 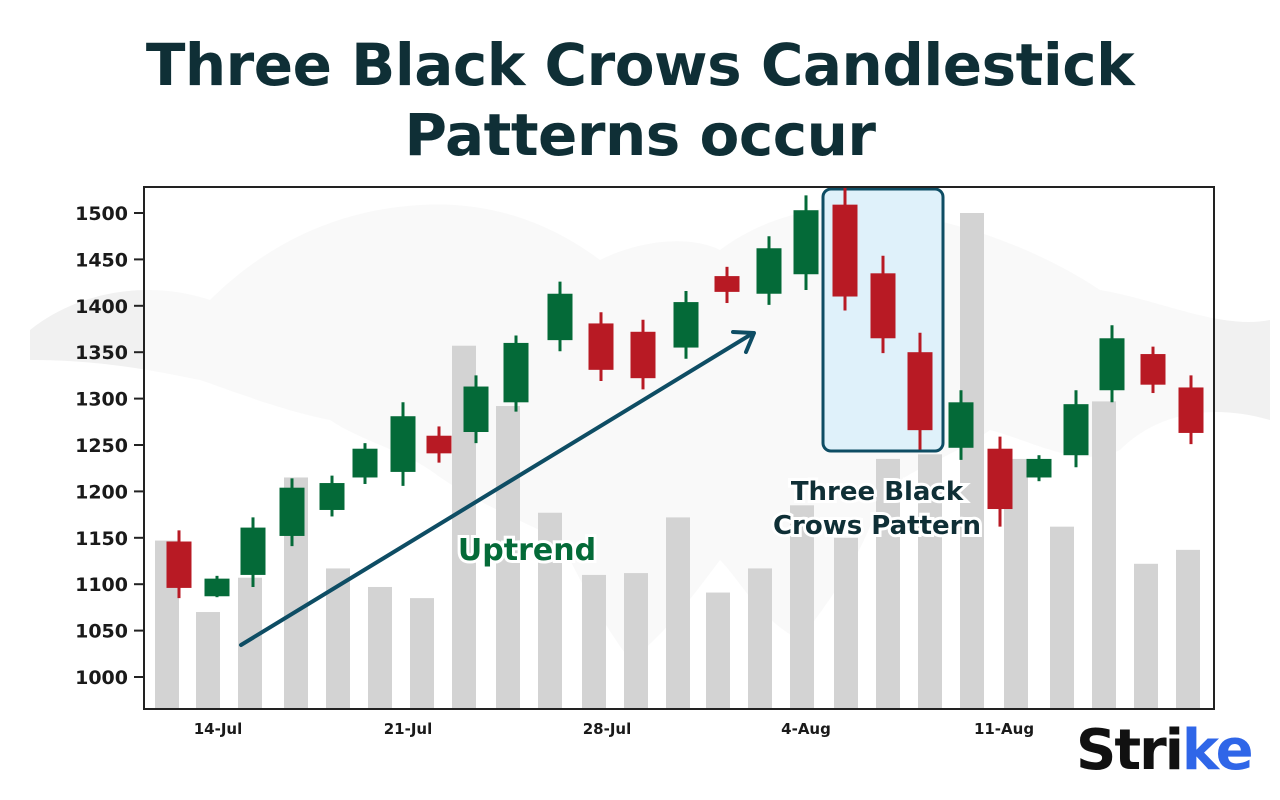 I want to click on y-tick-label: 1100, so click(x=101, y=585).